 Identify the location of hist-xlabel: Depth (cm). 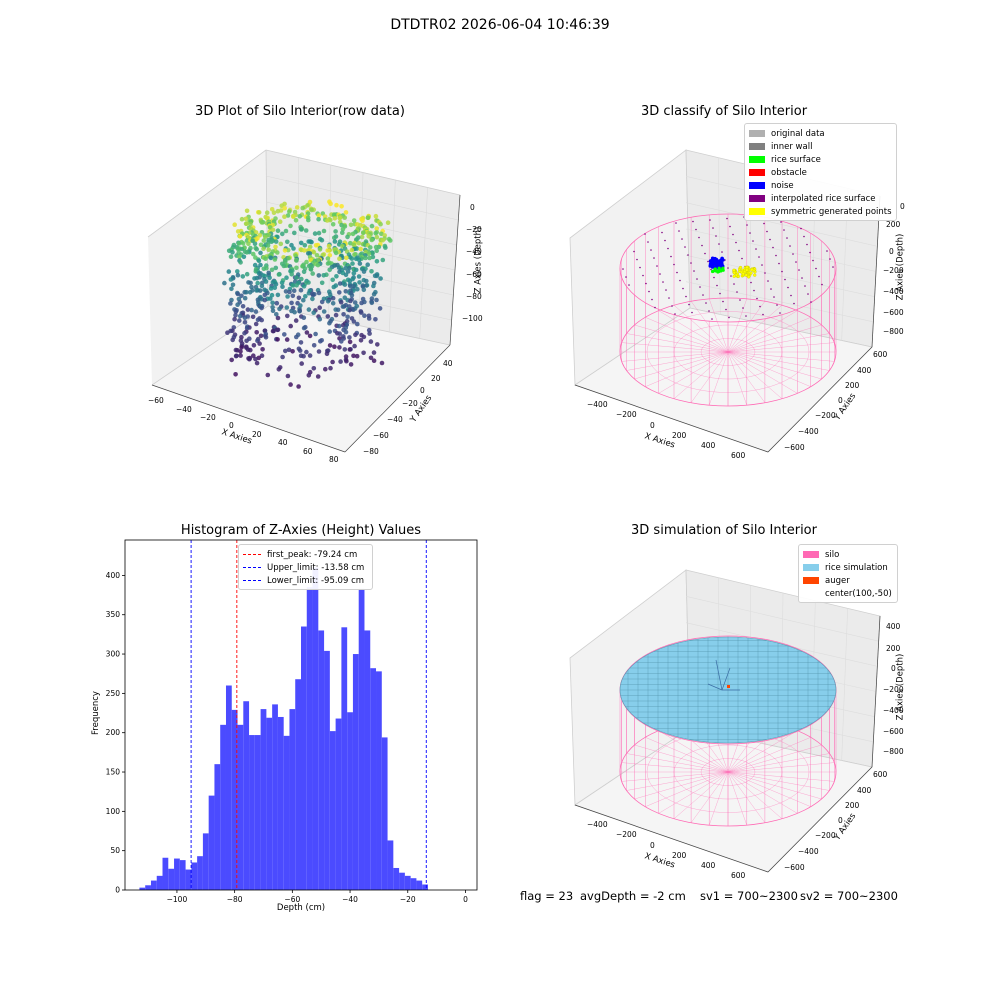
(301, 908).